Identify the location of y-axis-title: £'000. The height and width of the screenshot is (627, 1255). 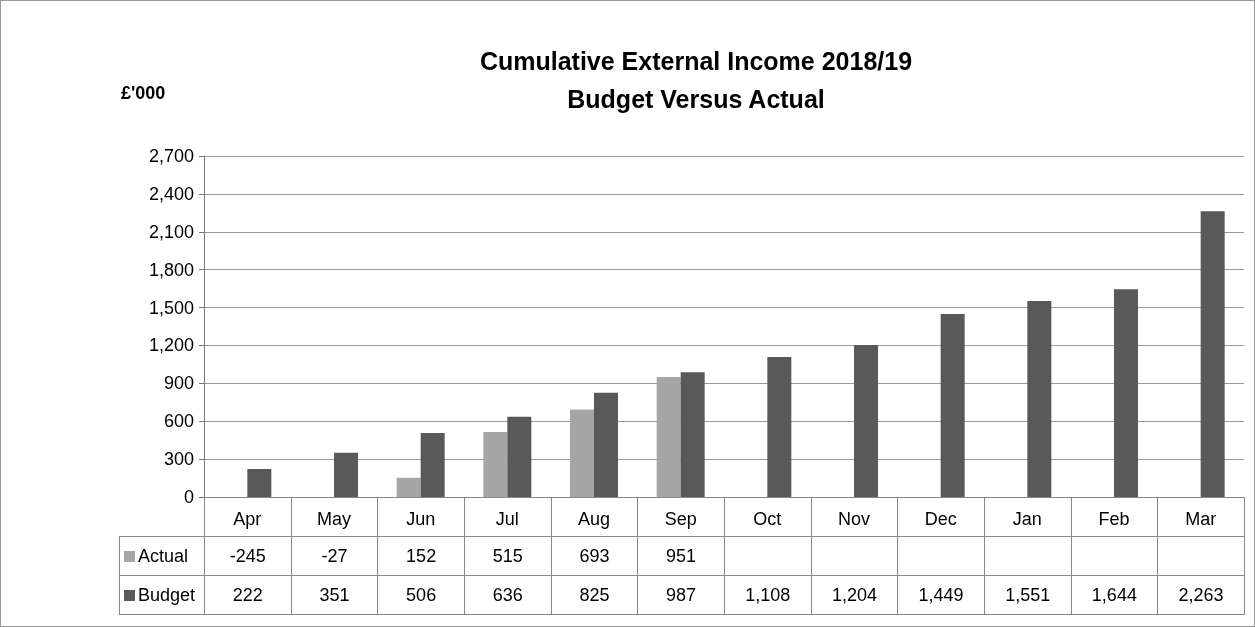
(143, 93).